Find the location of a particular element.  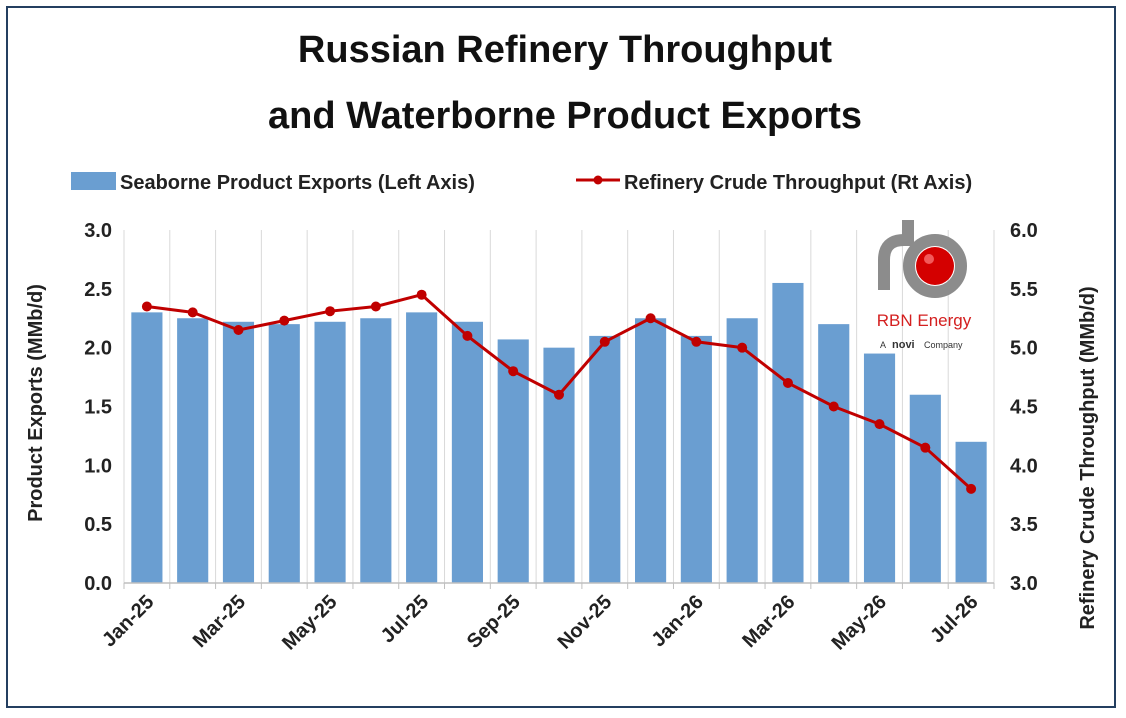

left-tick-labels: 0.0 0.5 1.0 1.5 2.0 2.5 3.0 is located at coordinates (98, 407).